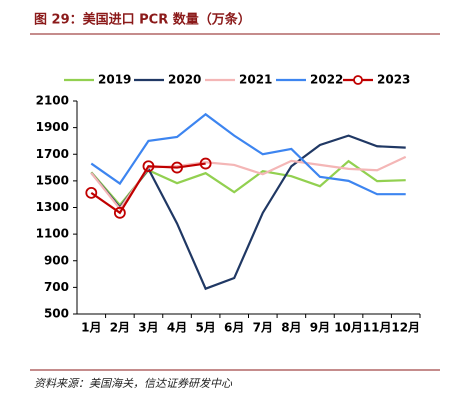  I want to click on legend-label: 2019, so click(114, 80).